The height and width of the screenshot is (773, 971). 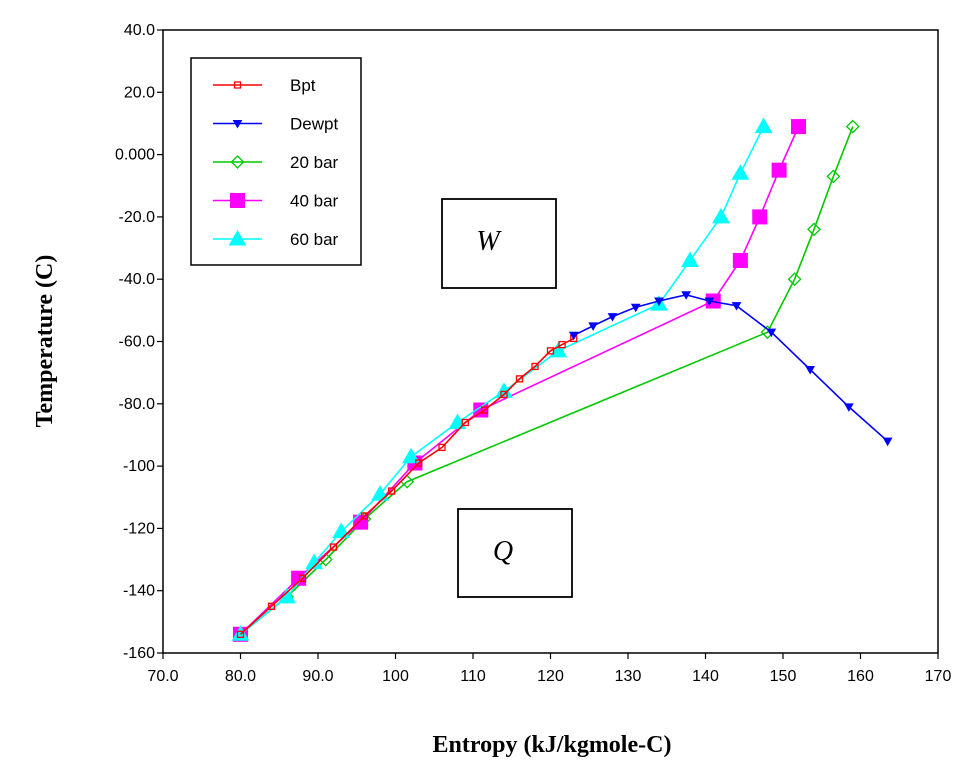 What do you see at coordinates (550, 676) in the screenshot?
I see `x-tick-label: 120` at bounding box center [550, 676].